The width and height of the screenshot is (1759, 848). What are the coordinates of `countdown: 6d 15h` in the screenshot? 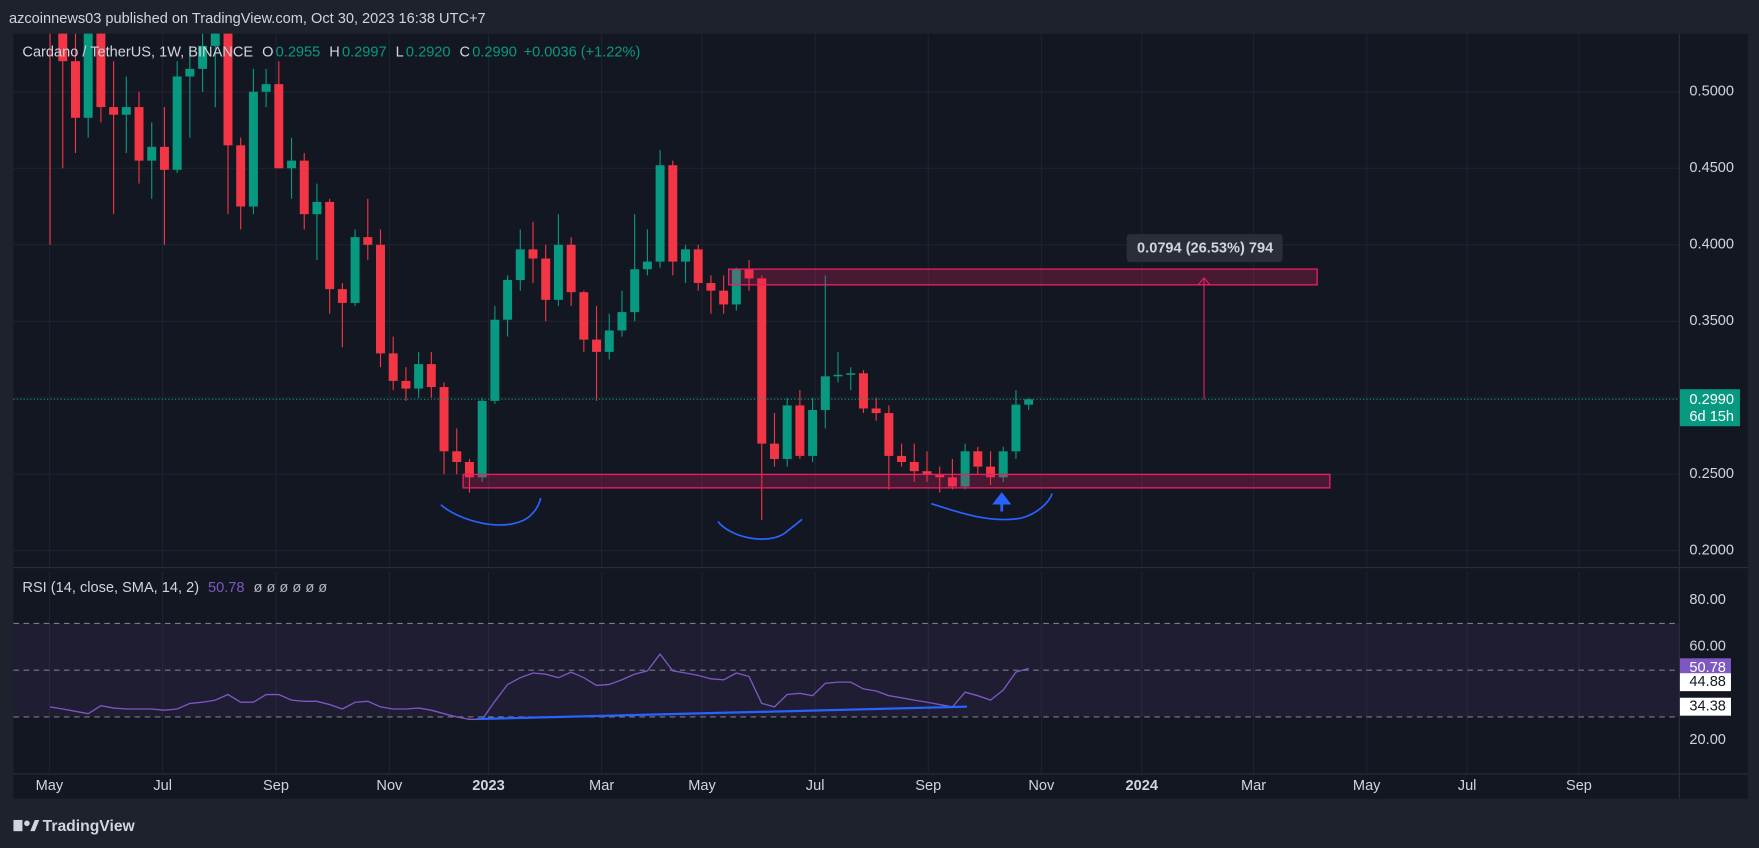 It's located at (1711, 417).